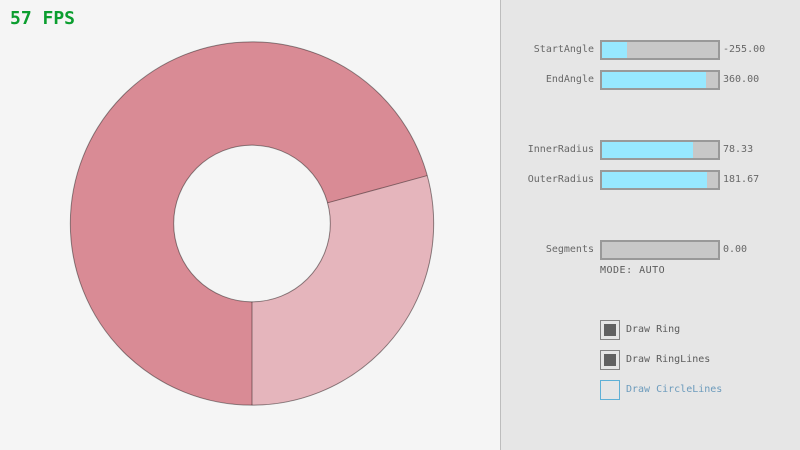  I want to click on slider-segments, so click(660, 250).